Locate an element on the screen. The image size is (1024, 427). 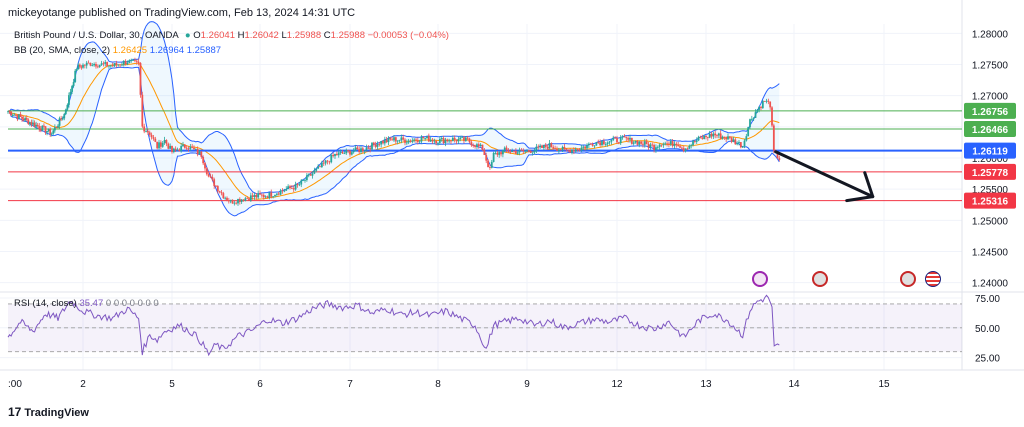
level-badge-label: 1.26119 is located at coordinates (990, 152).